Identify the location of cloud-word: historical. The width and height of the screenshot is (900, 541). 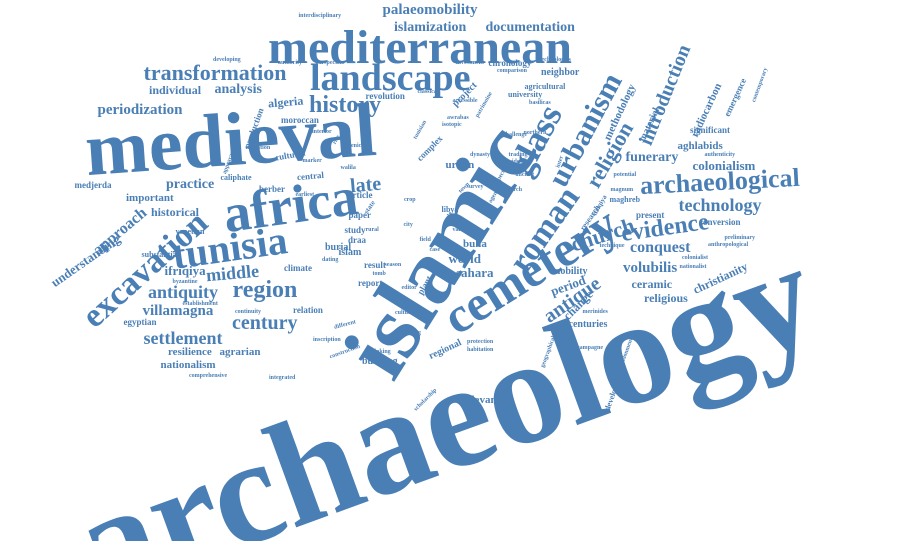
(175, 212).